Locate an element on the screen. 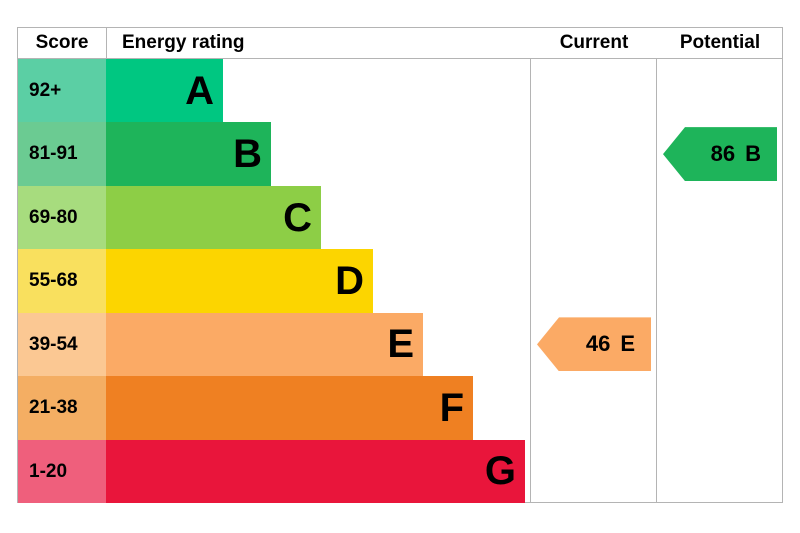 The width and height of the screenshot is (800, 533). band-row-g: 1-20 G is located at coordinates (274, 471).